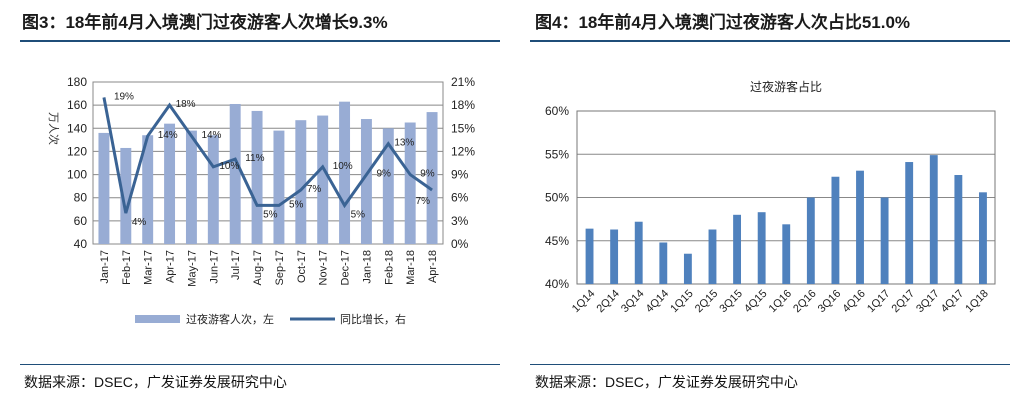 The height and width of the screenshot is (406, 1022). Describe the element at coordinates (463, 82) in the screenshot. I see `y2-tick-label: 21%` at that location.